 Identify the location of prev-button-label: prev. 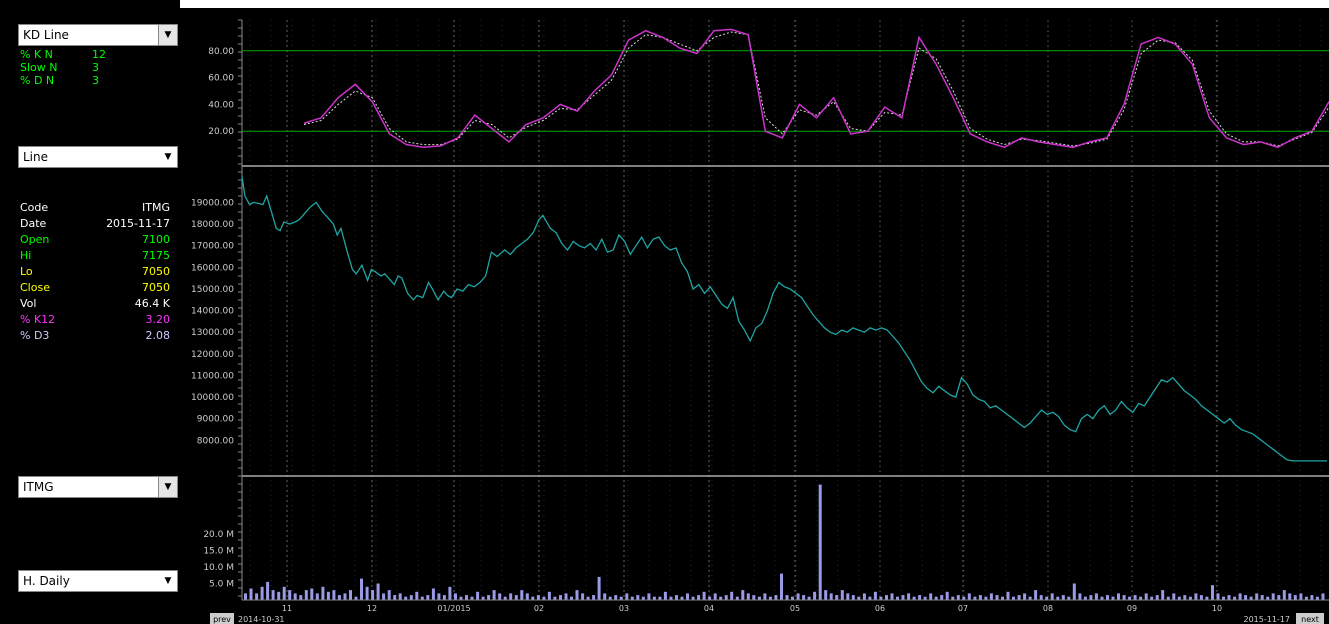
(222, 619).